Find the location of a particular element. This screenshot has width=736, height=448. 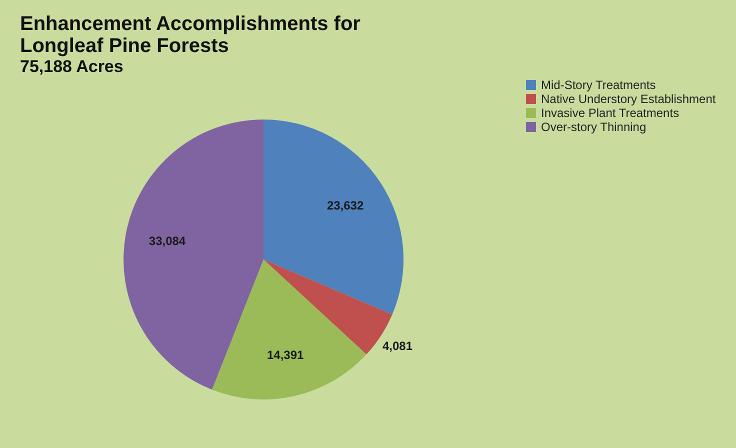

data-label: 23,632 is located at coordinates (345, 205).